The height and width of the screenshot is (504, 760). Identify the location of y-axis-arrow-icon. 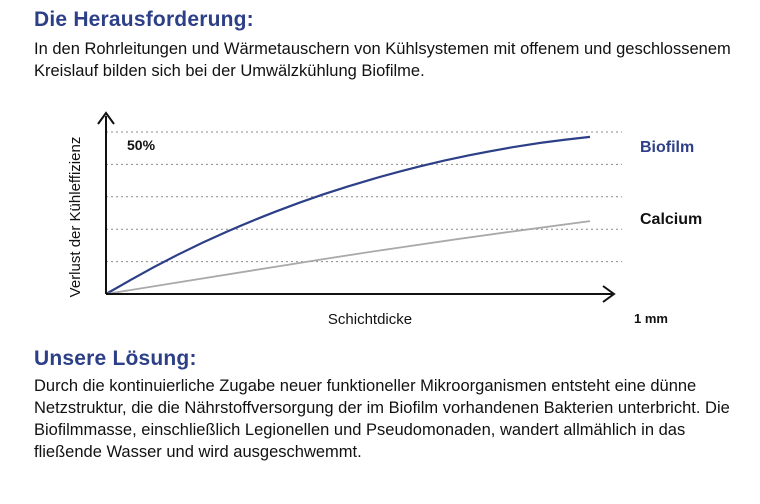
(106, 118).